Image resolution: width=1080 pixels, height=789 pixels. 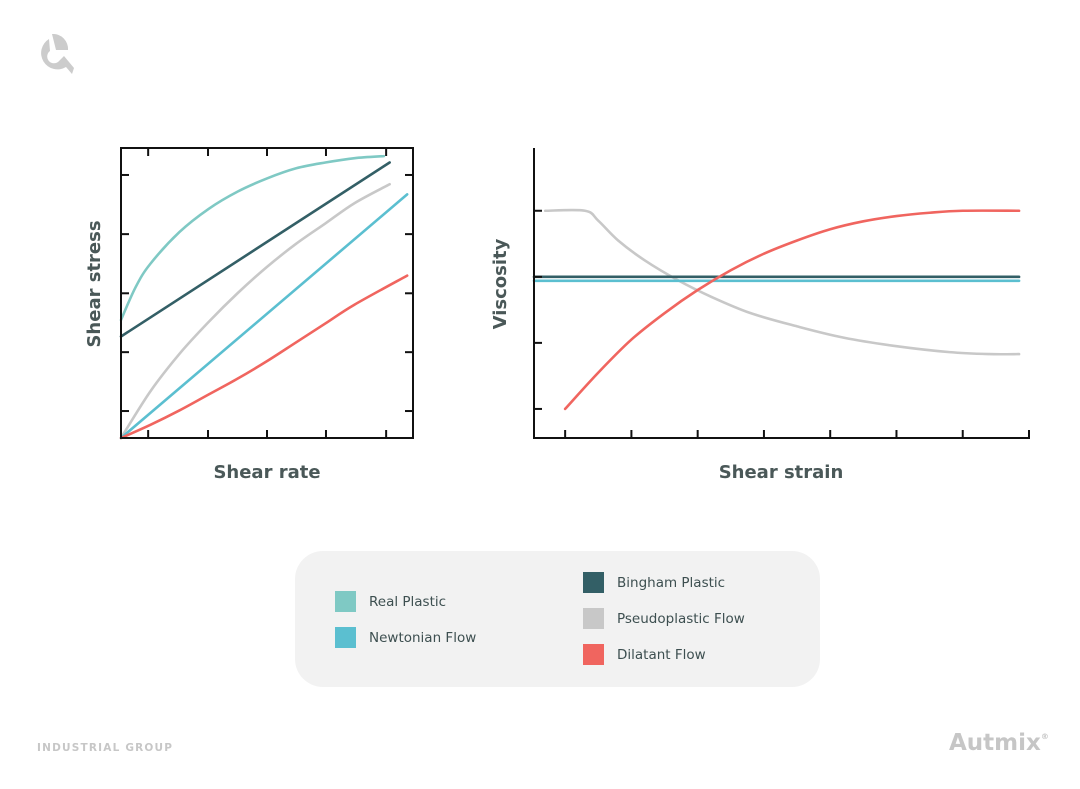 I want to click on registered-mark: ®, so click(x=1044, y=736).